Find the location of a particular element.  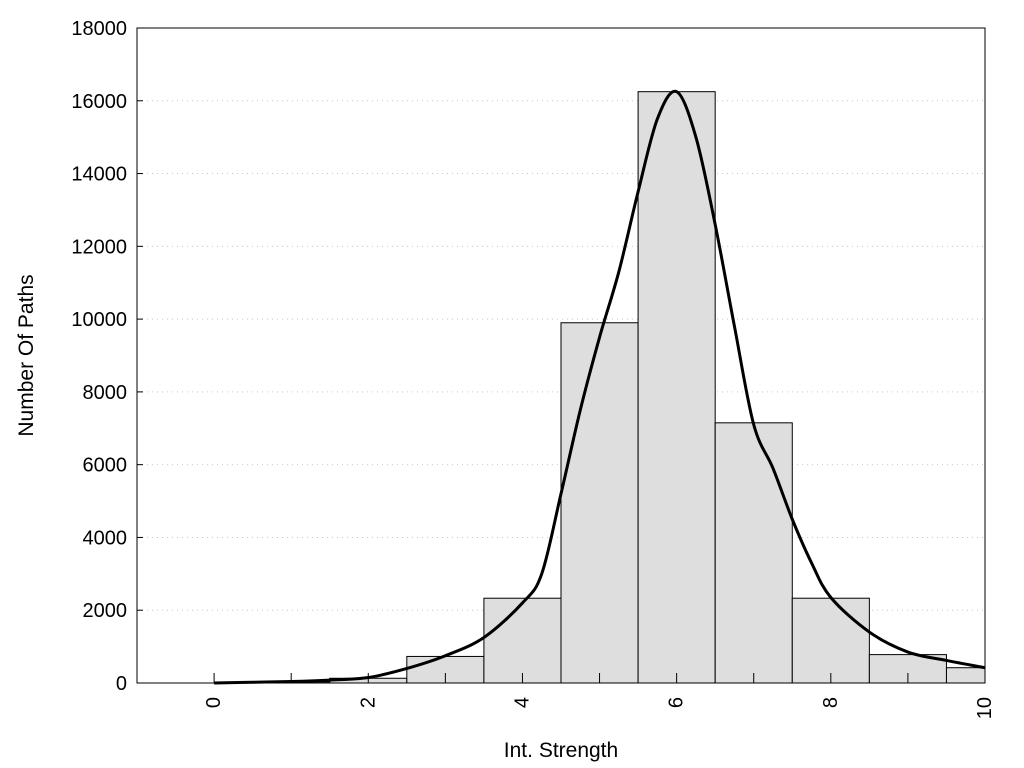

y-tick-label: 14000 is located at coordinates (99, 175).